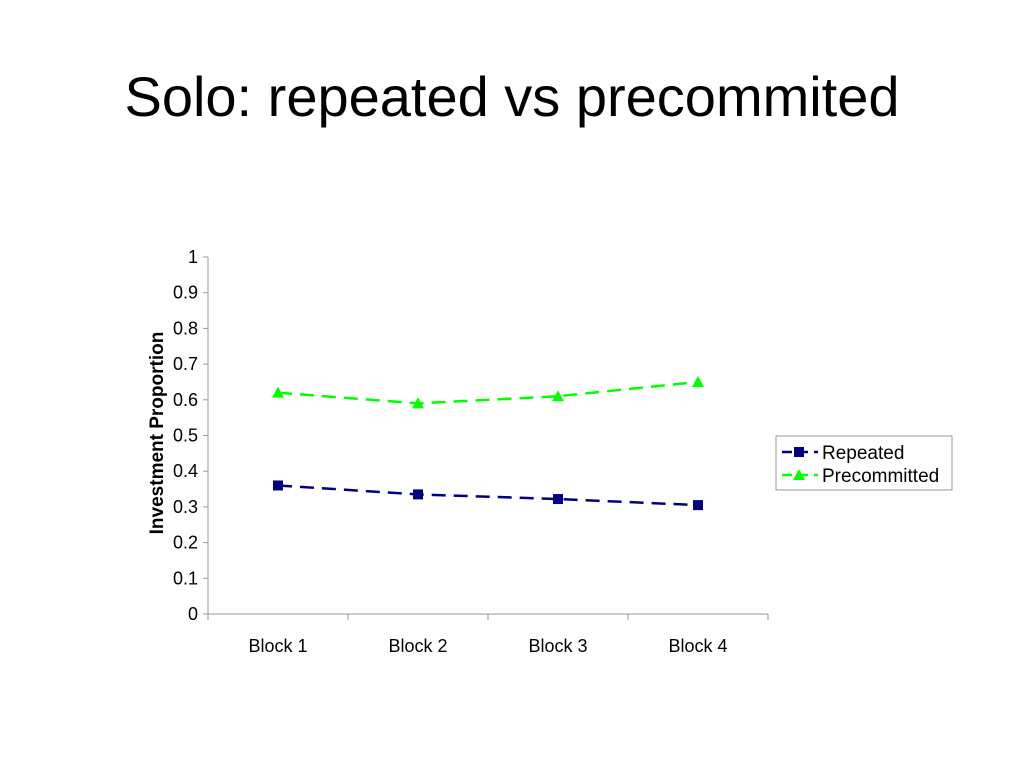 Image resolution: width=1024 pixels, height=768 pixels. I want to click on x-tick-labels: Block 1 Block 2 Block 3 Block 4, so click(487, 646).